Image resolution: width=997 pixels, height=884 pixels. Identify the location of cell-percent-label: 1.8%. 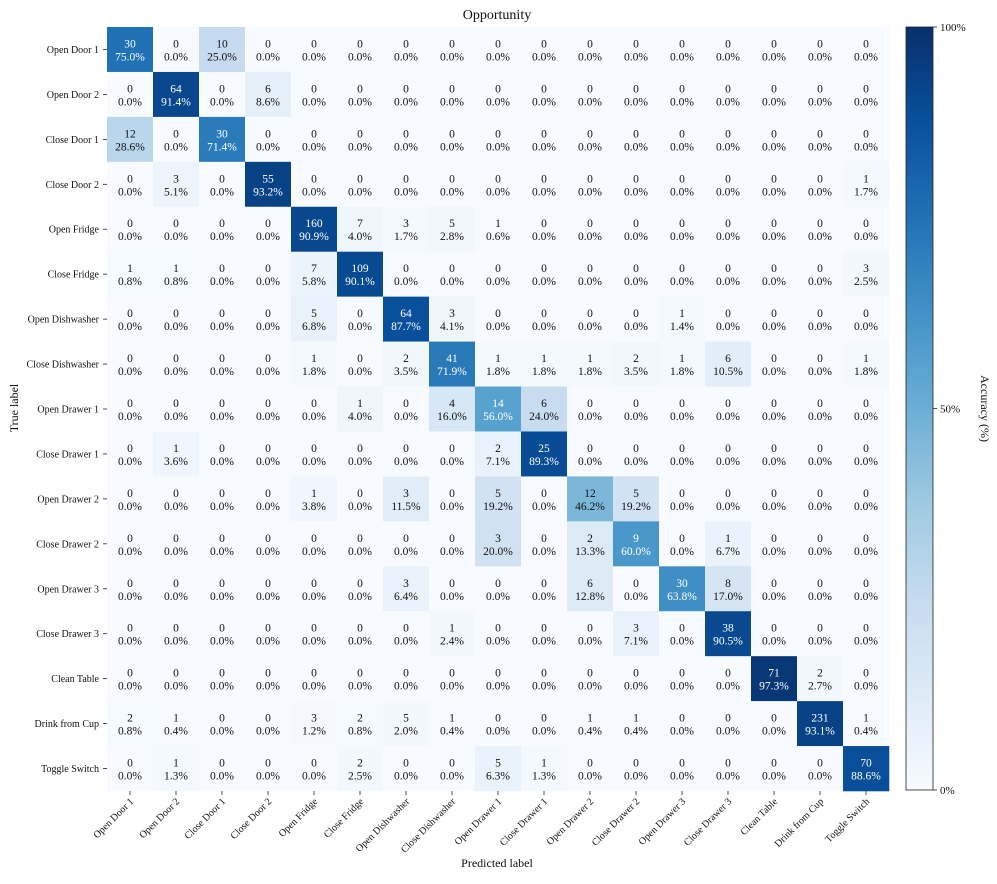
(682, 372).